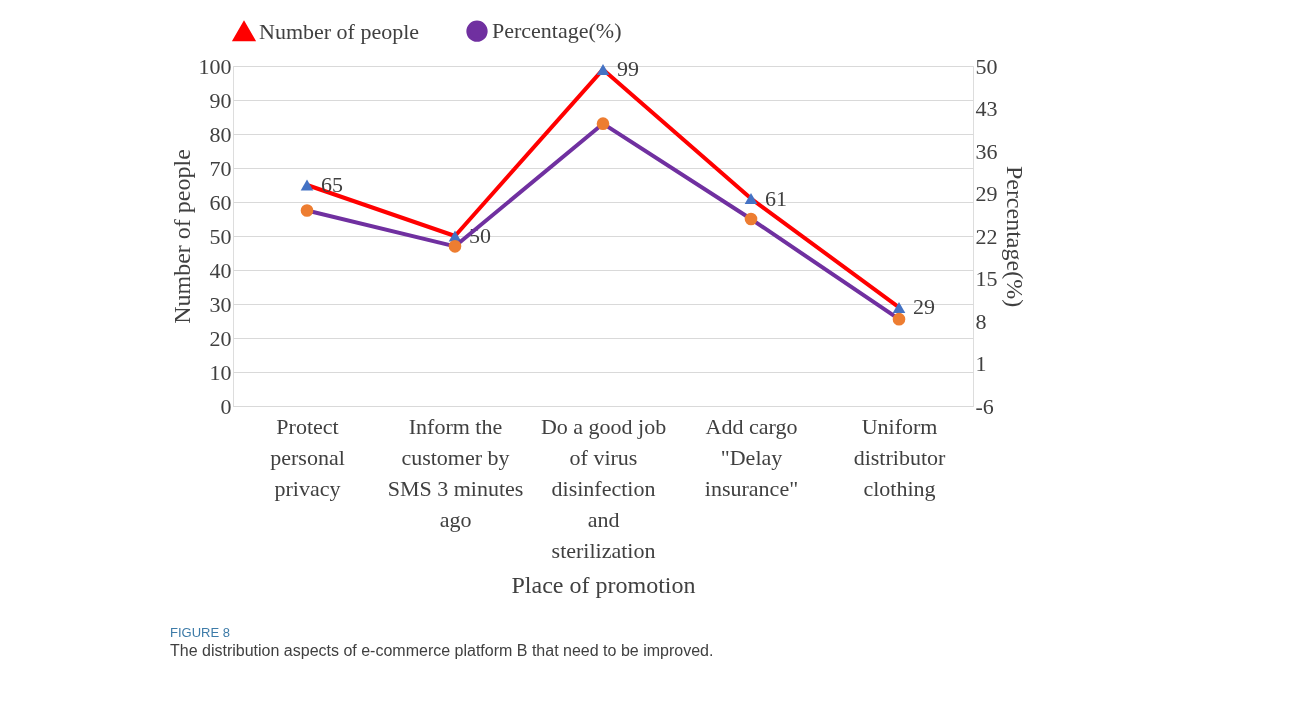 The height and width of the screenshot is (713, 1290). I want to click on y-tick-label: 10, so click(220, 372).